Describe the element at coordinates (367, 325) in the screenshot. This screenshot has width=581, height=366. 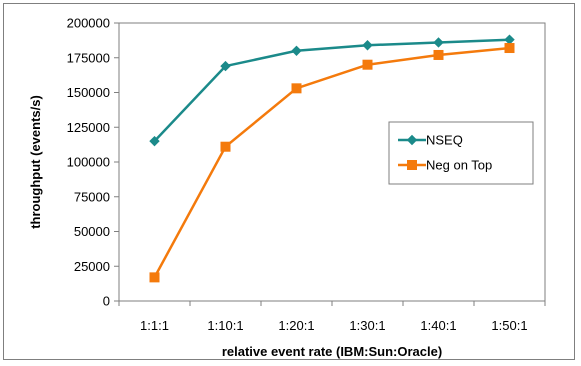
I see `x-tick-label: 1:30:1` at that location.